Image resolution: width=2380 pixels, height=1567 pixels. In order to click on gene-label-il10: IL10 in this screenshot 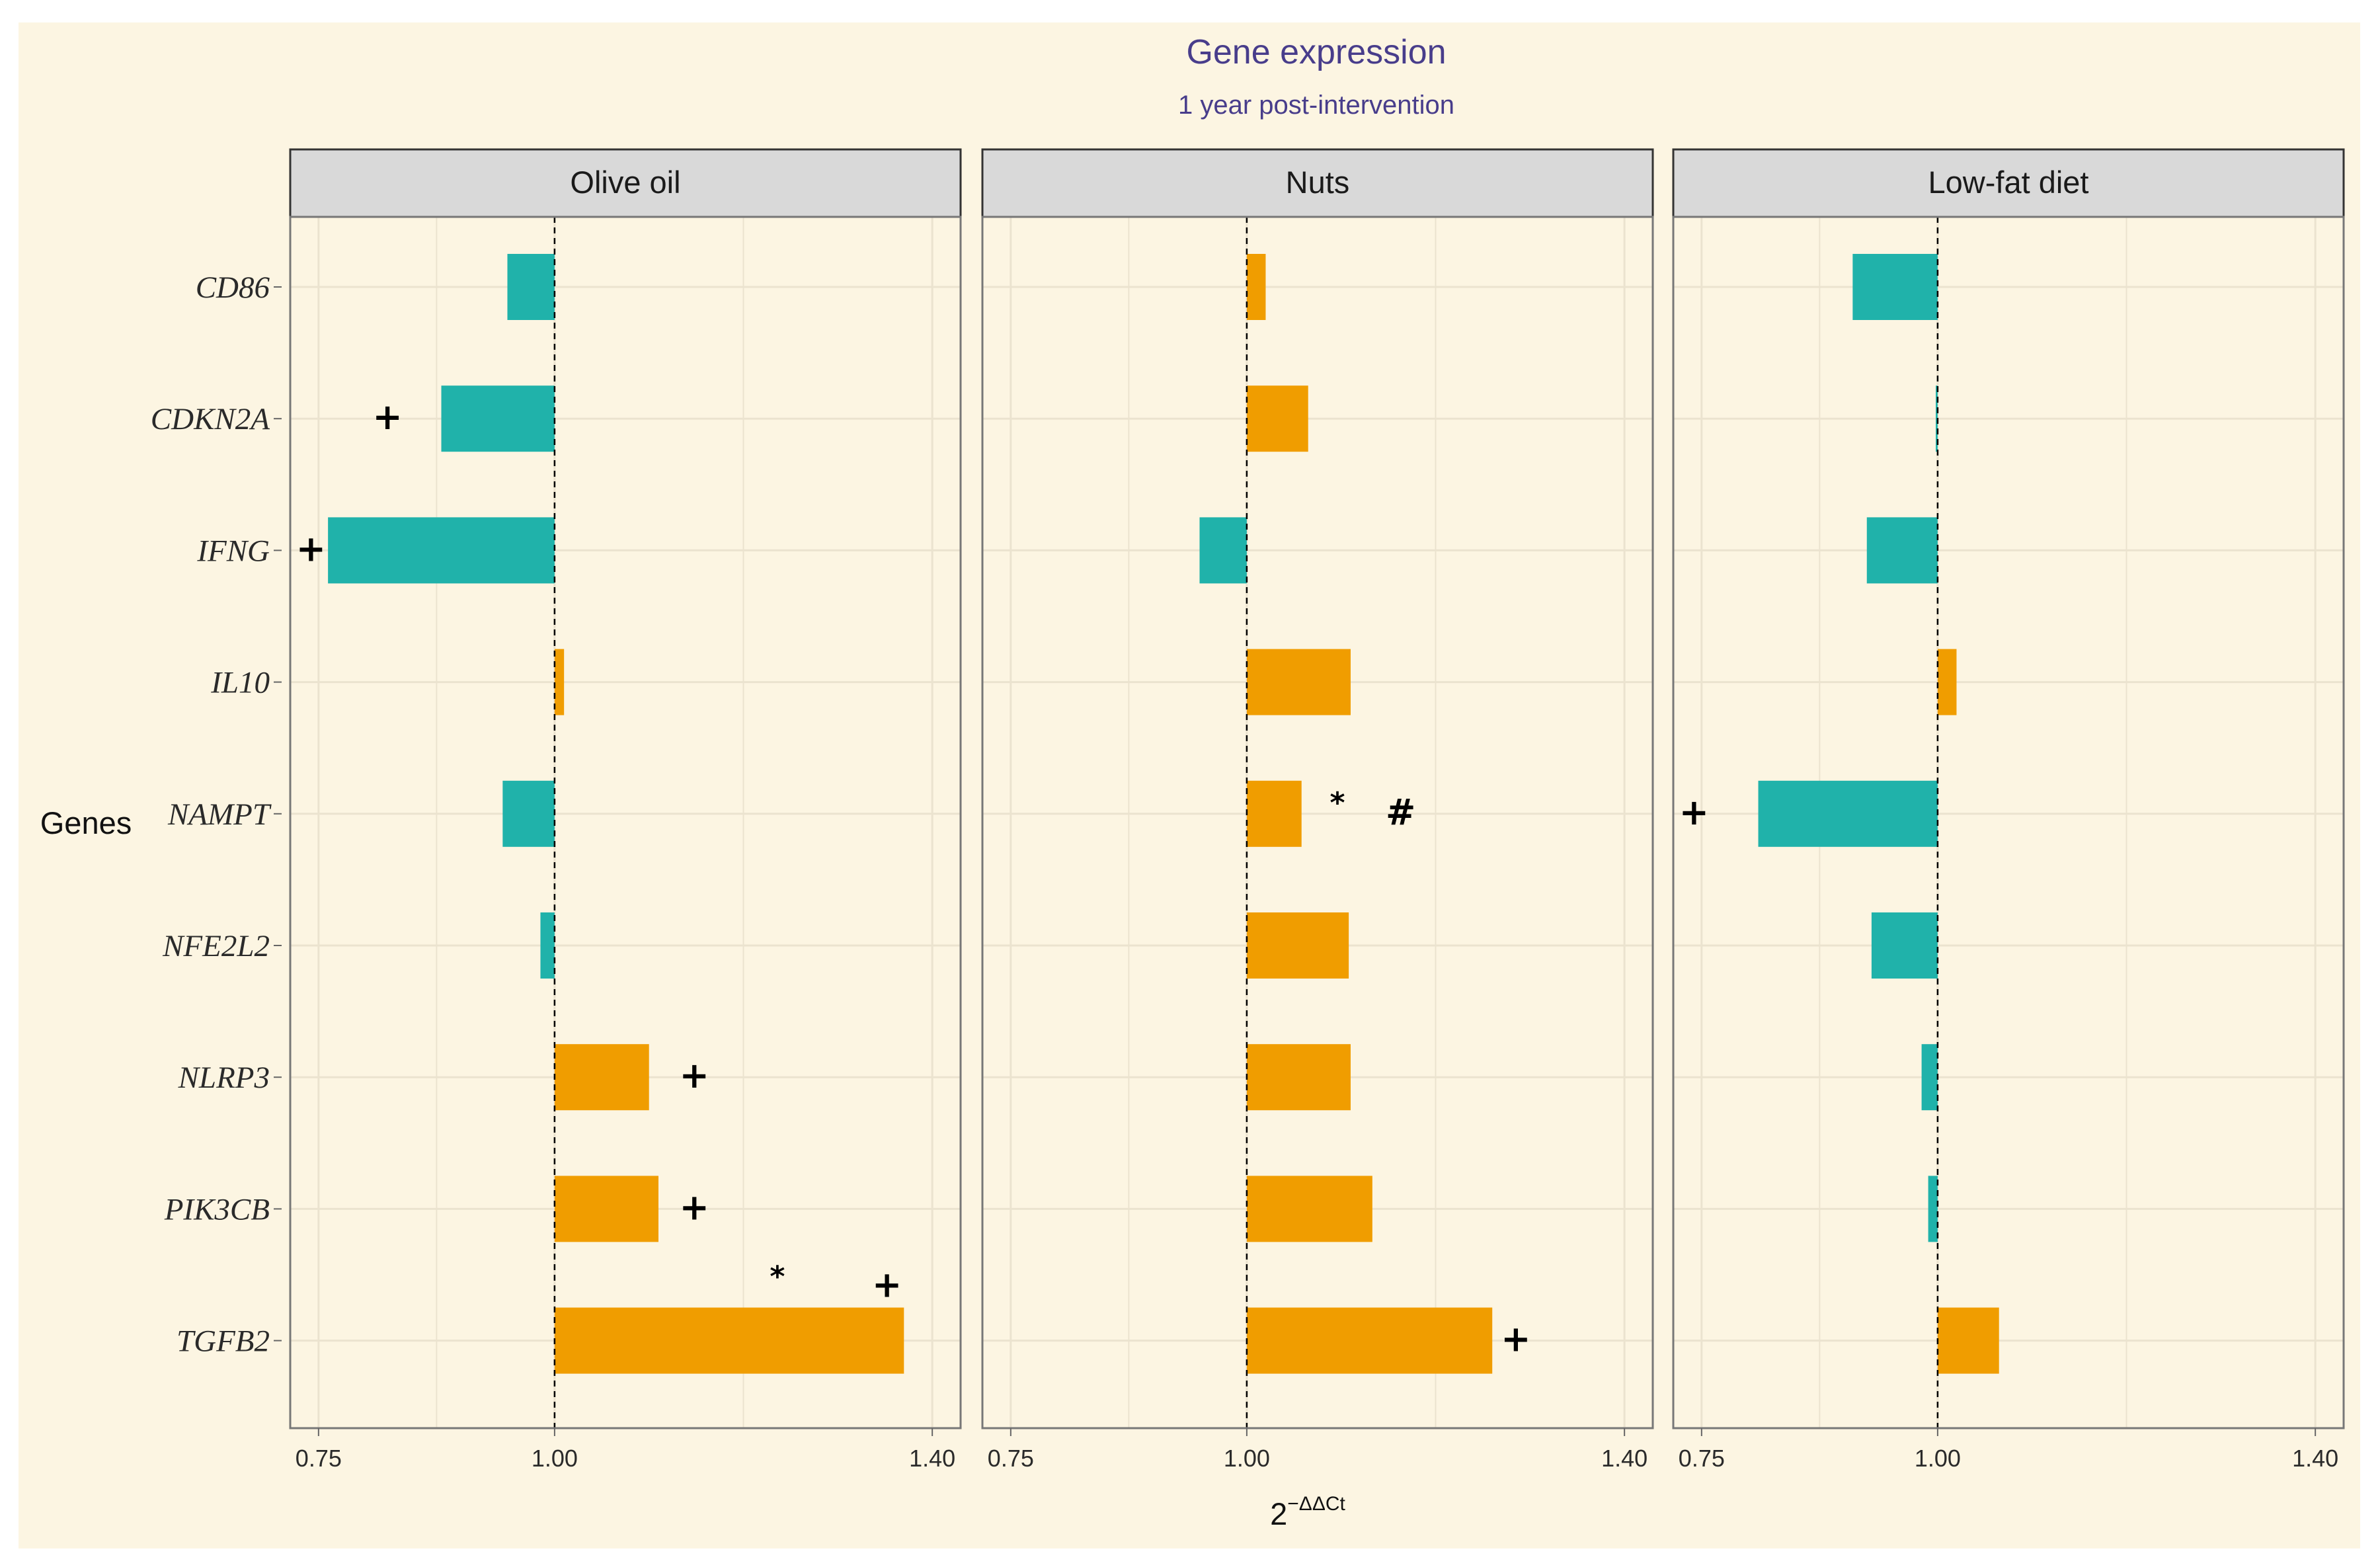, I will do `click(240, 683)`.